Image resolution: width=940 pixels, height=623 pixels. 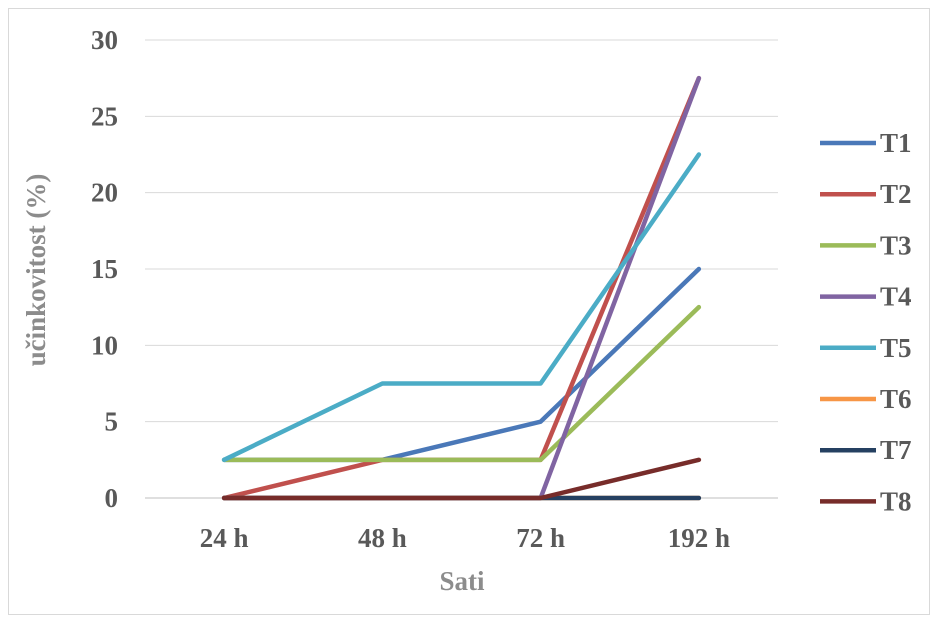 What do you see at coordinates (896, 501) in the screenshot?
I see `legend-label-t8: T8` at bounding box center [896, 501].